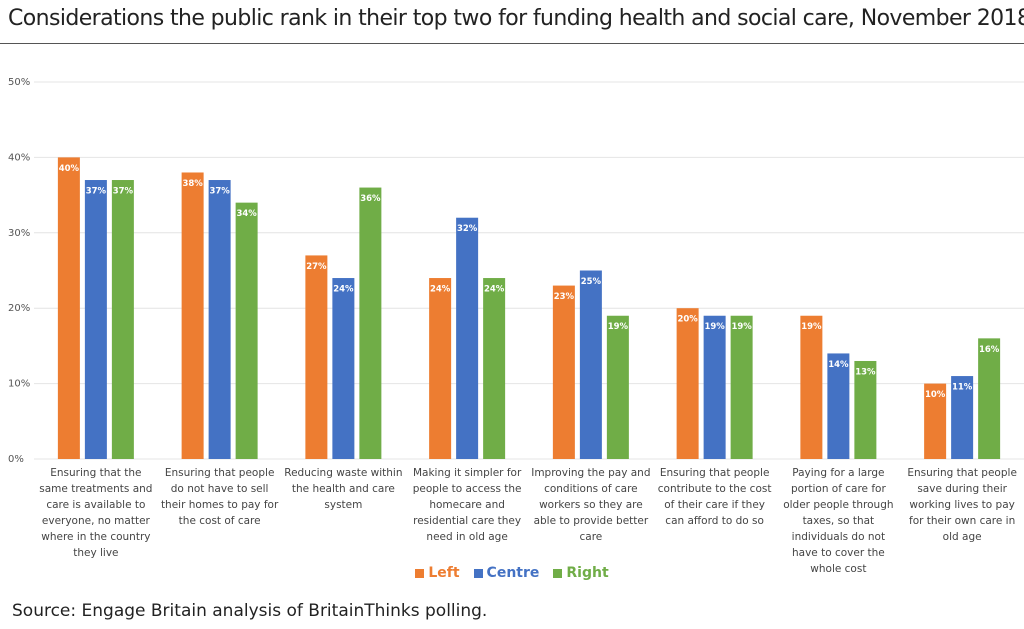 The image size is (1024, 629). What do you see at coordinates (19, 384) in the screenshot?
I see `y-tick-label: 10%` at bounding box center [19, 384].